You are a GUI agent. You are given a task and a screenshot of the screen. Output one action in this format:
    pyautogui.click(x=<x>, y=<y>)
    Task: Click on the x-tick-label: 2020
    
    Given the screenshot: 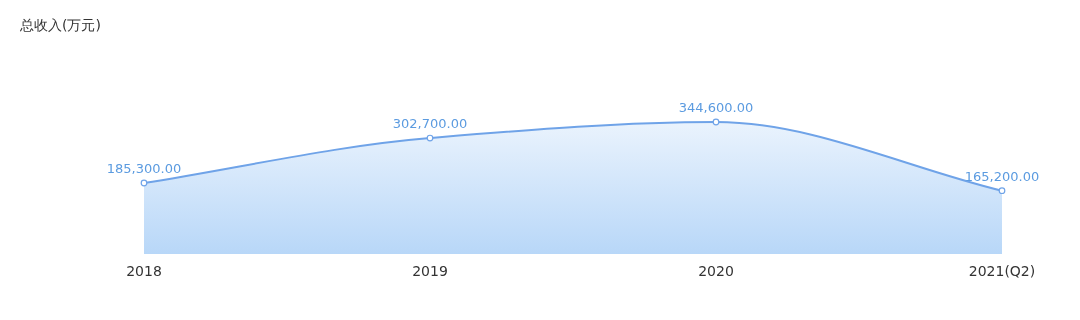 What is the action you would take?
    pyautogui.click(x=716, y=271)
    